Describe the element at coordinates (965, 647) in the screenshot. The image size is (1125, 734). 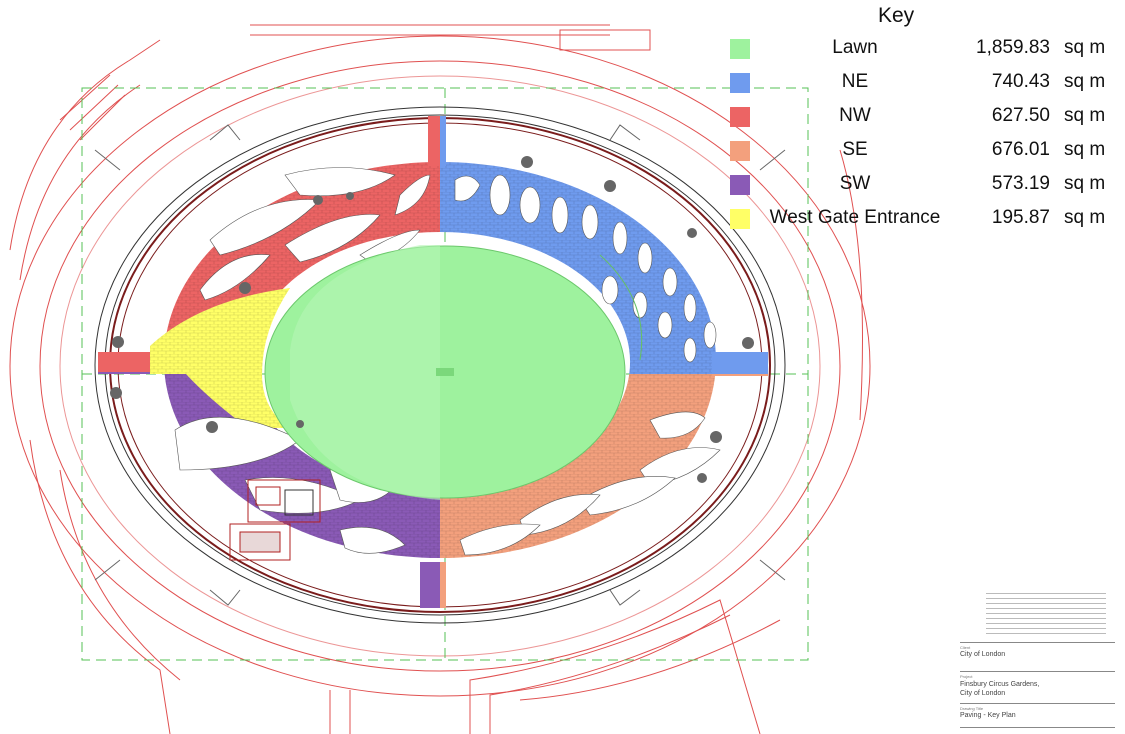
I see `client-caption: Client` at that location.